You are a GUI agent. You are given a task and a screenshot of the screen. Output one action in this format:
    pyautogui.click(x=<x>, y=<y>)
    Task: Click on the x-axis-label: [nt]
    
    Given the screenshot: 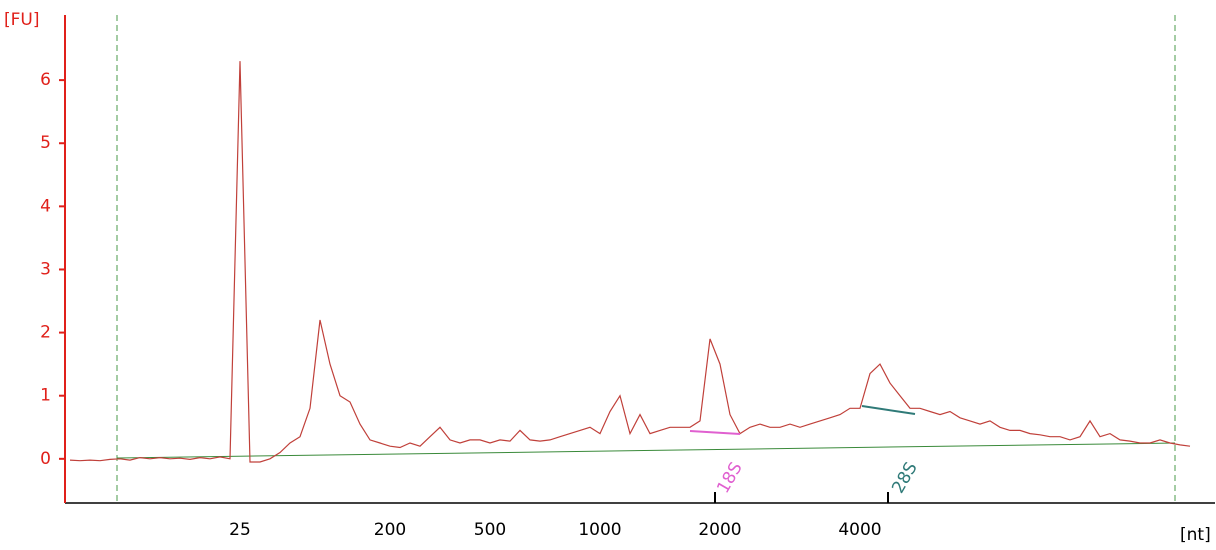 What is the action you would take?
    pyautogui.click(x=1195, y=535)
    